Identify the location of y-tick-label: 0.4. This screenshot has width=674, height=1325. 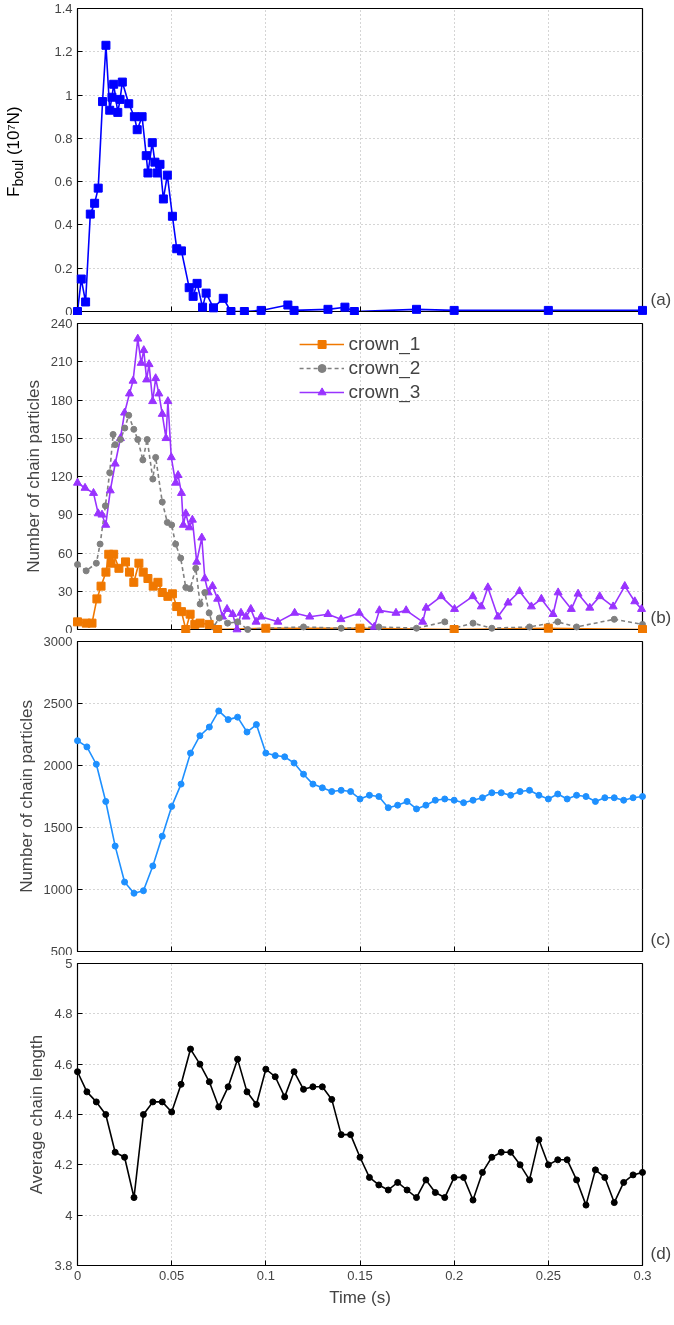
(63, 225).